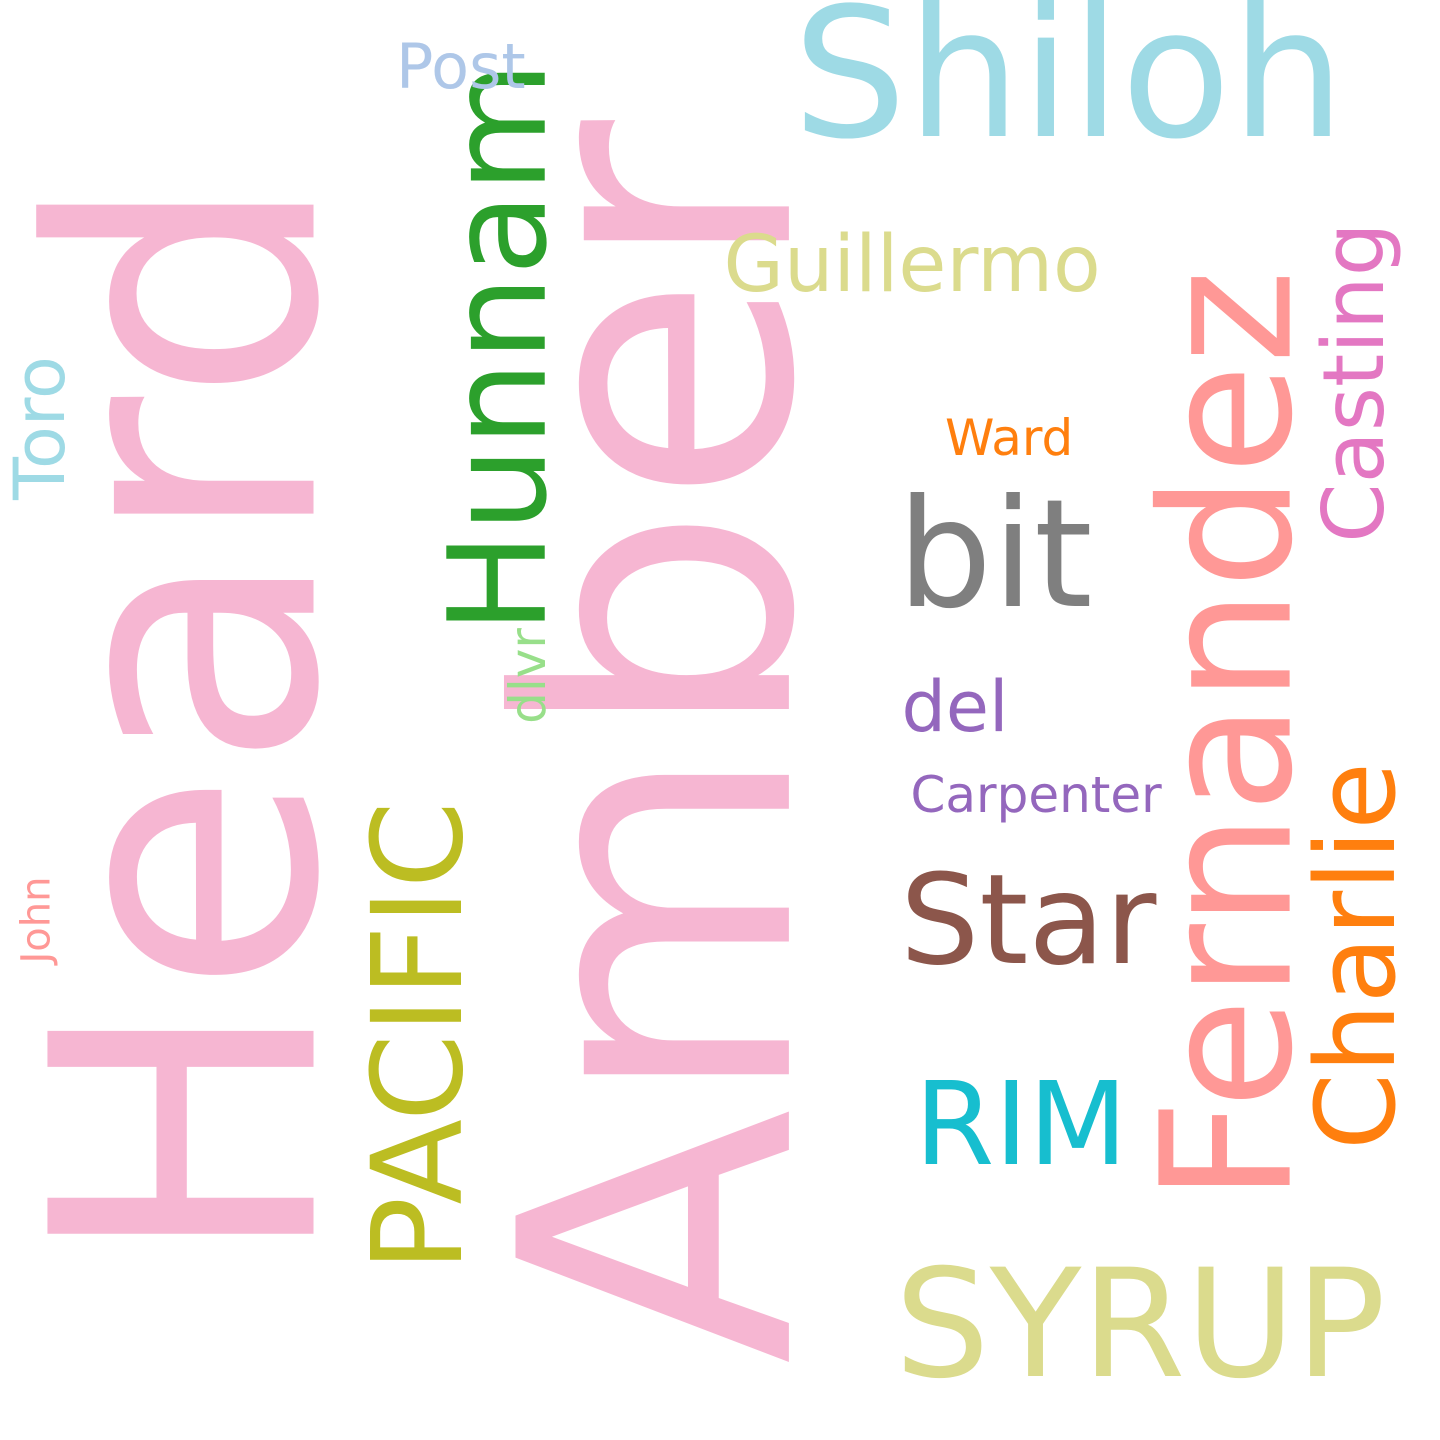 This screenshot has width=1440, height=1440. What do you see at coordinates (1009, 438) in the screenshot?
I see `word-ward: Ward` at bounding box center [1009, 438].